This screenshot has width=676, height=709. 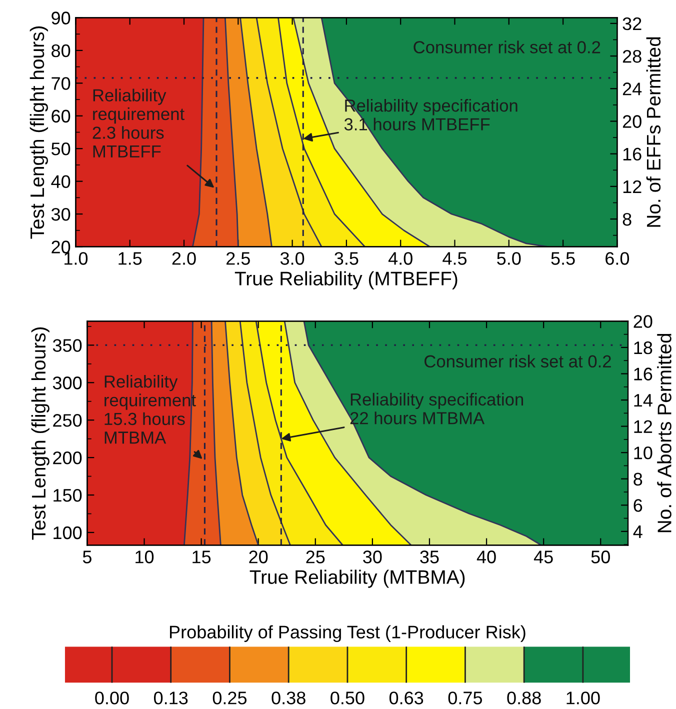 What do you see at coordinates (258, 557) in the screenshot?
I see `x-tick-label: 20` at bounding box center [258, 557].